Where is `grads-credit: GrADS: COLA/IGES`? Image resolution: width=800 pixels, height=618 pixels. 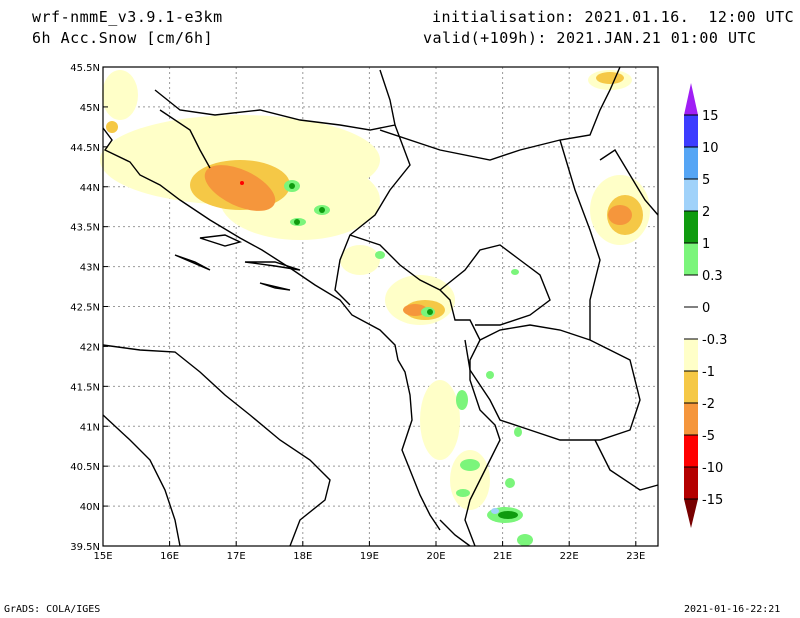 grads-credit: GrADS: COLA/IGES is located at coordinates (52, 609).